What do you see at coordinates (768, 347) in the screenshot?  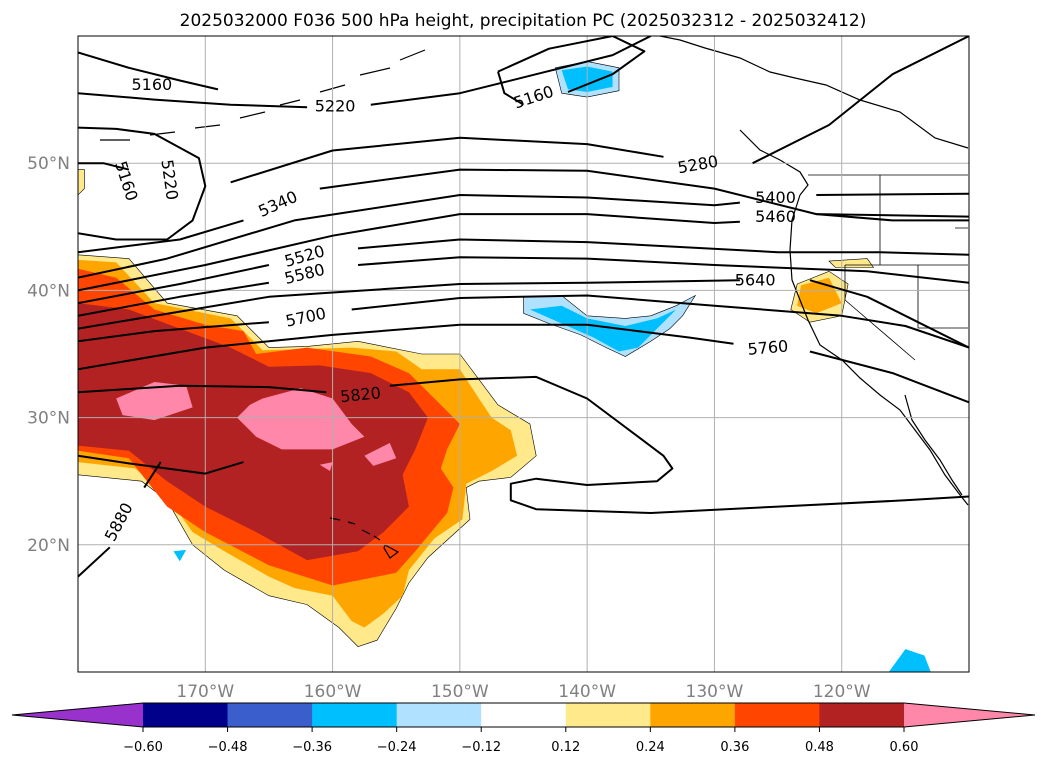 I see `contour-label: 5760` at bounding box center [768, 347].